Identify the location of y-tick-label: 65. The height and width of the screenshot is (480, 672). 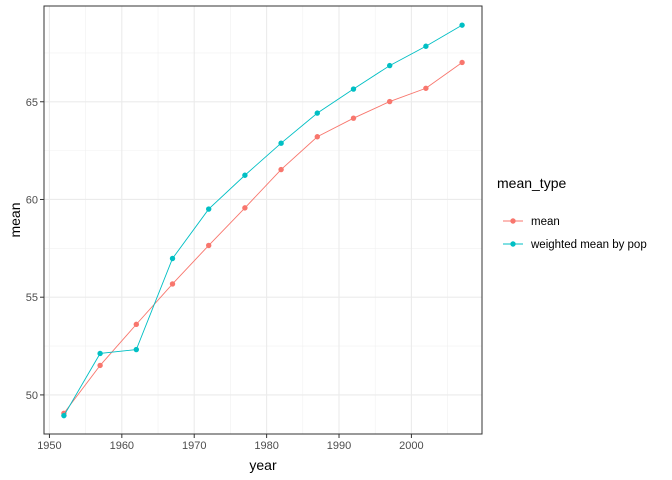
(32, 103).